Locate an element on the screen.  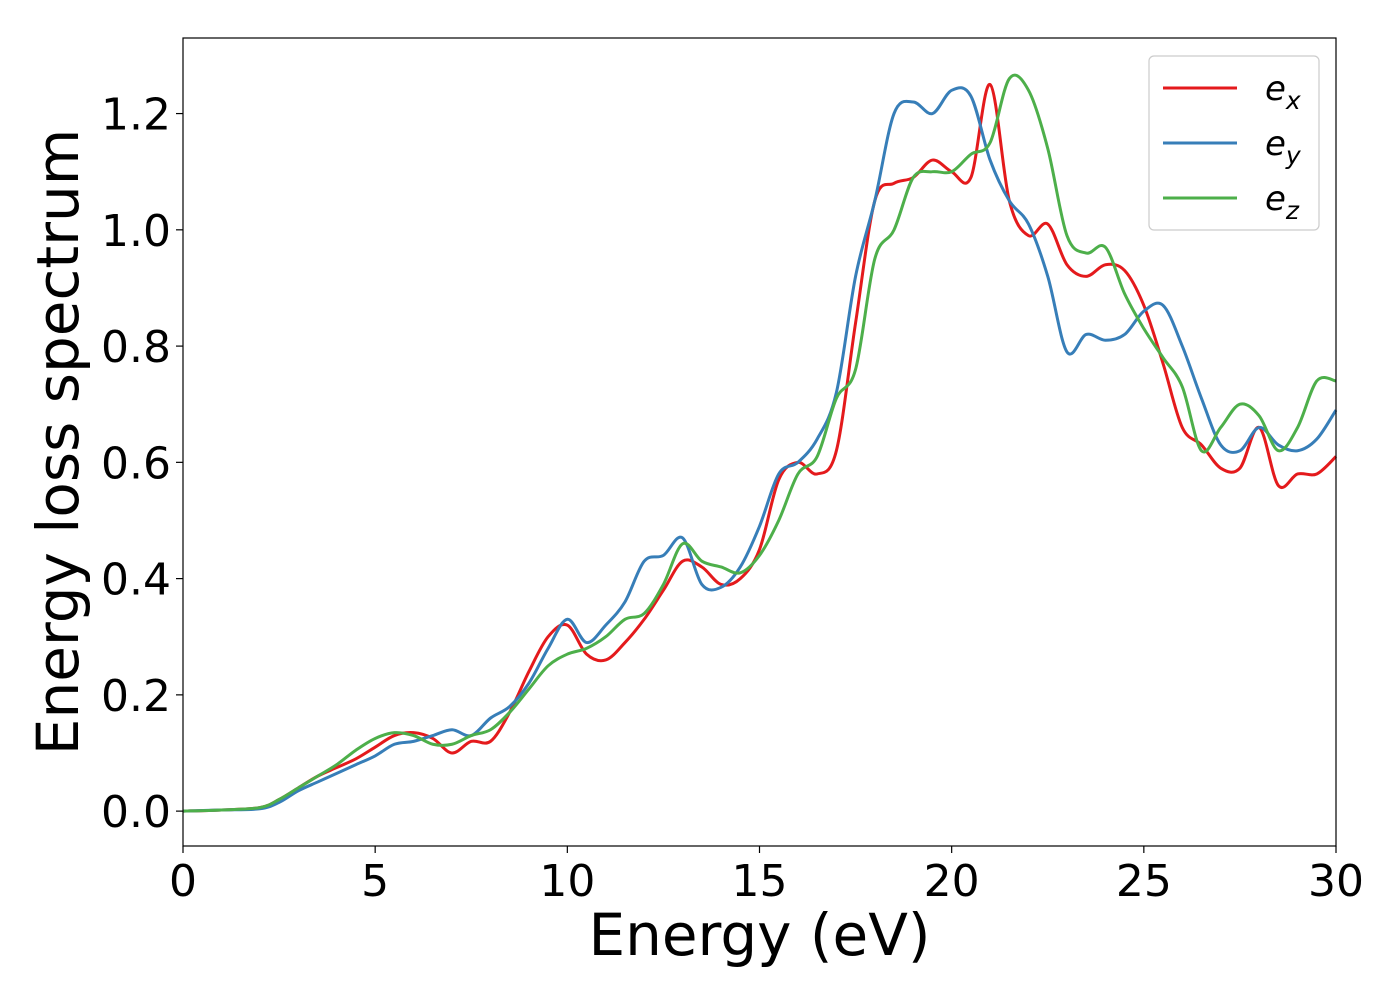
x-tick-label: 25 is located at coordinates (1144, 881).